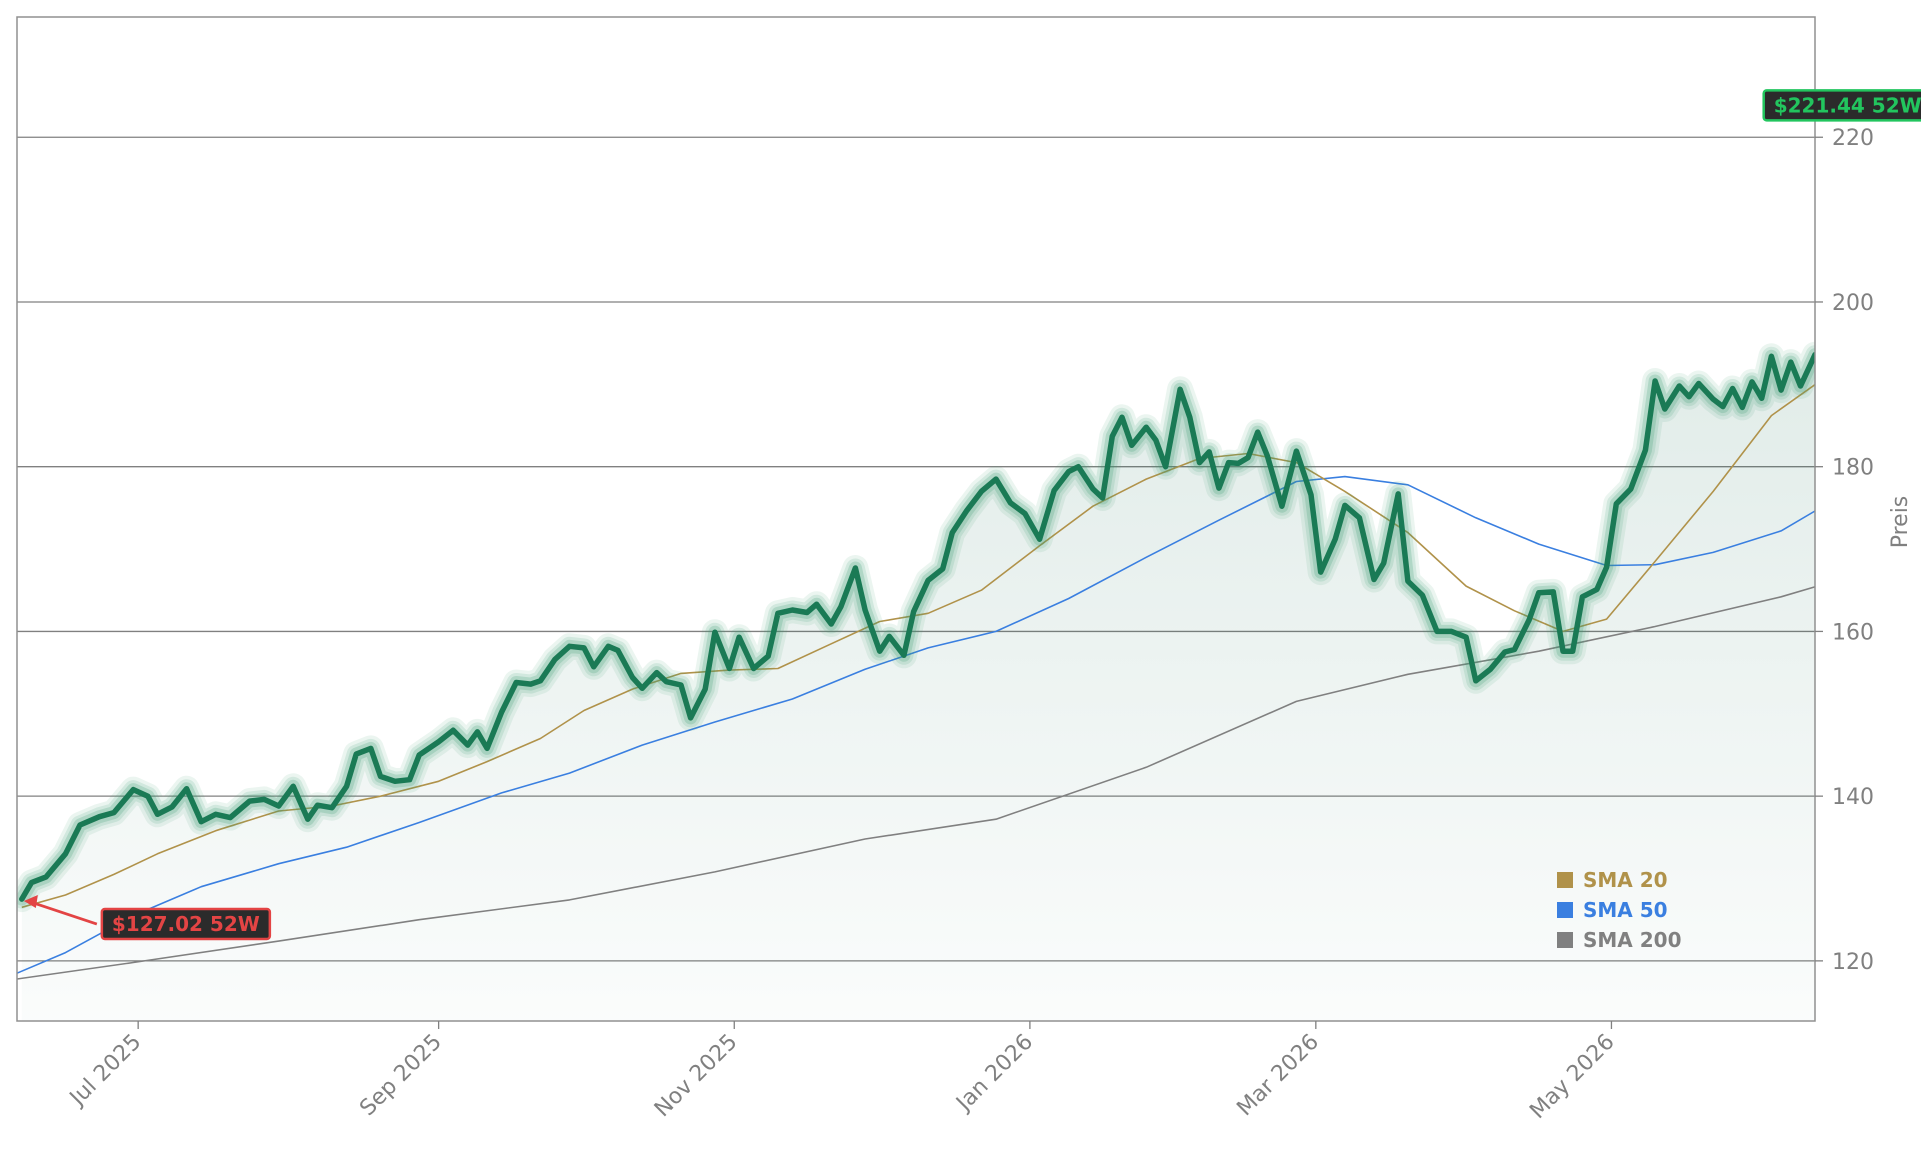 This screenshot has height=1153, width=1921. What do you see at coordinates (1565, 910) in the screenshot?
I see `sma50-legend-swatch` at bounding box center [1565, 910].